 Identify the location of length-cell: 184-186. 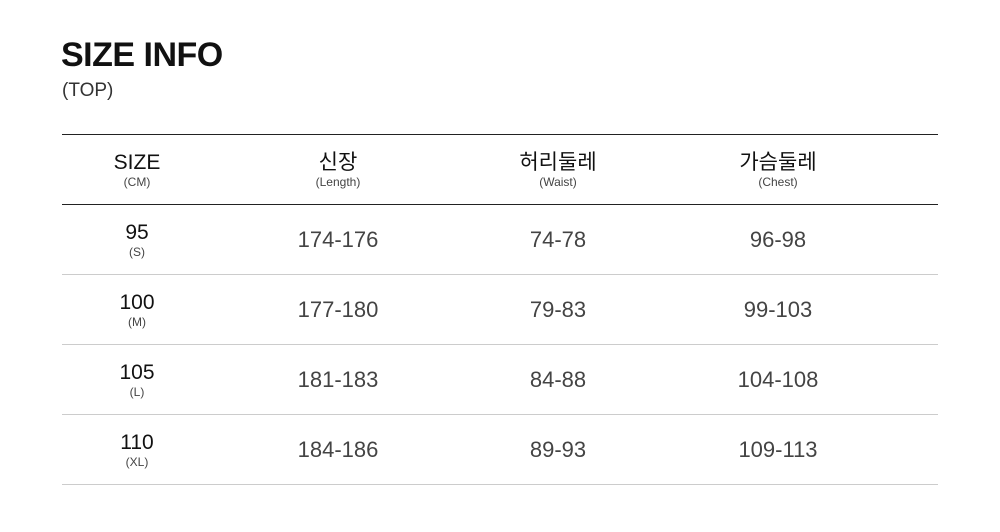
(338, 449).